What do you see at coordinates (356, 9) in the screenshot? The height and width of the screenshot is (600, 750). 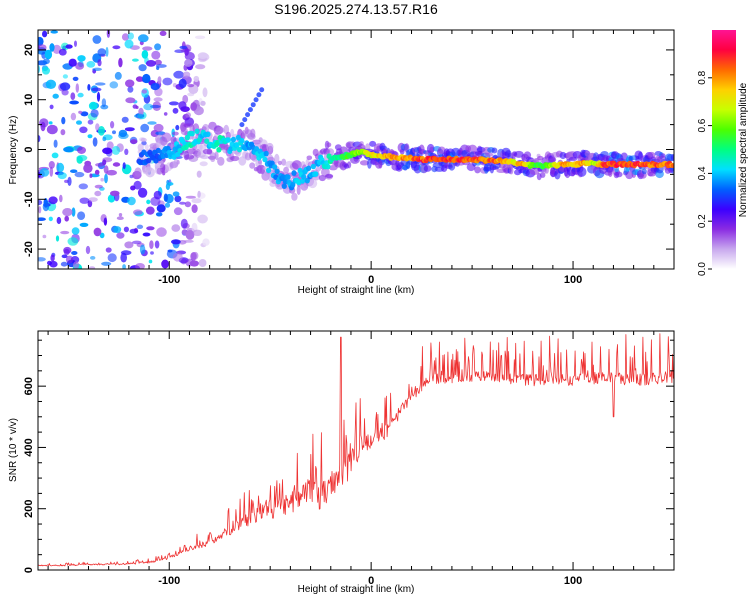 I see `chart-title: S196.2025.274.13.57.R16` at bounding box center [356, 9].